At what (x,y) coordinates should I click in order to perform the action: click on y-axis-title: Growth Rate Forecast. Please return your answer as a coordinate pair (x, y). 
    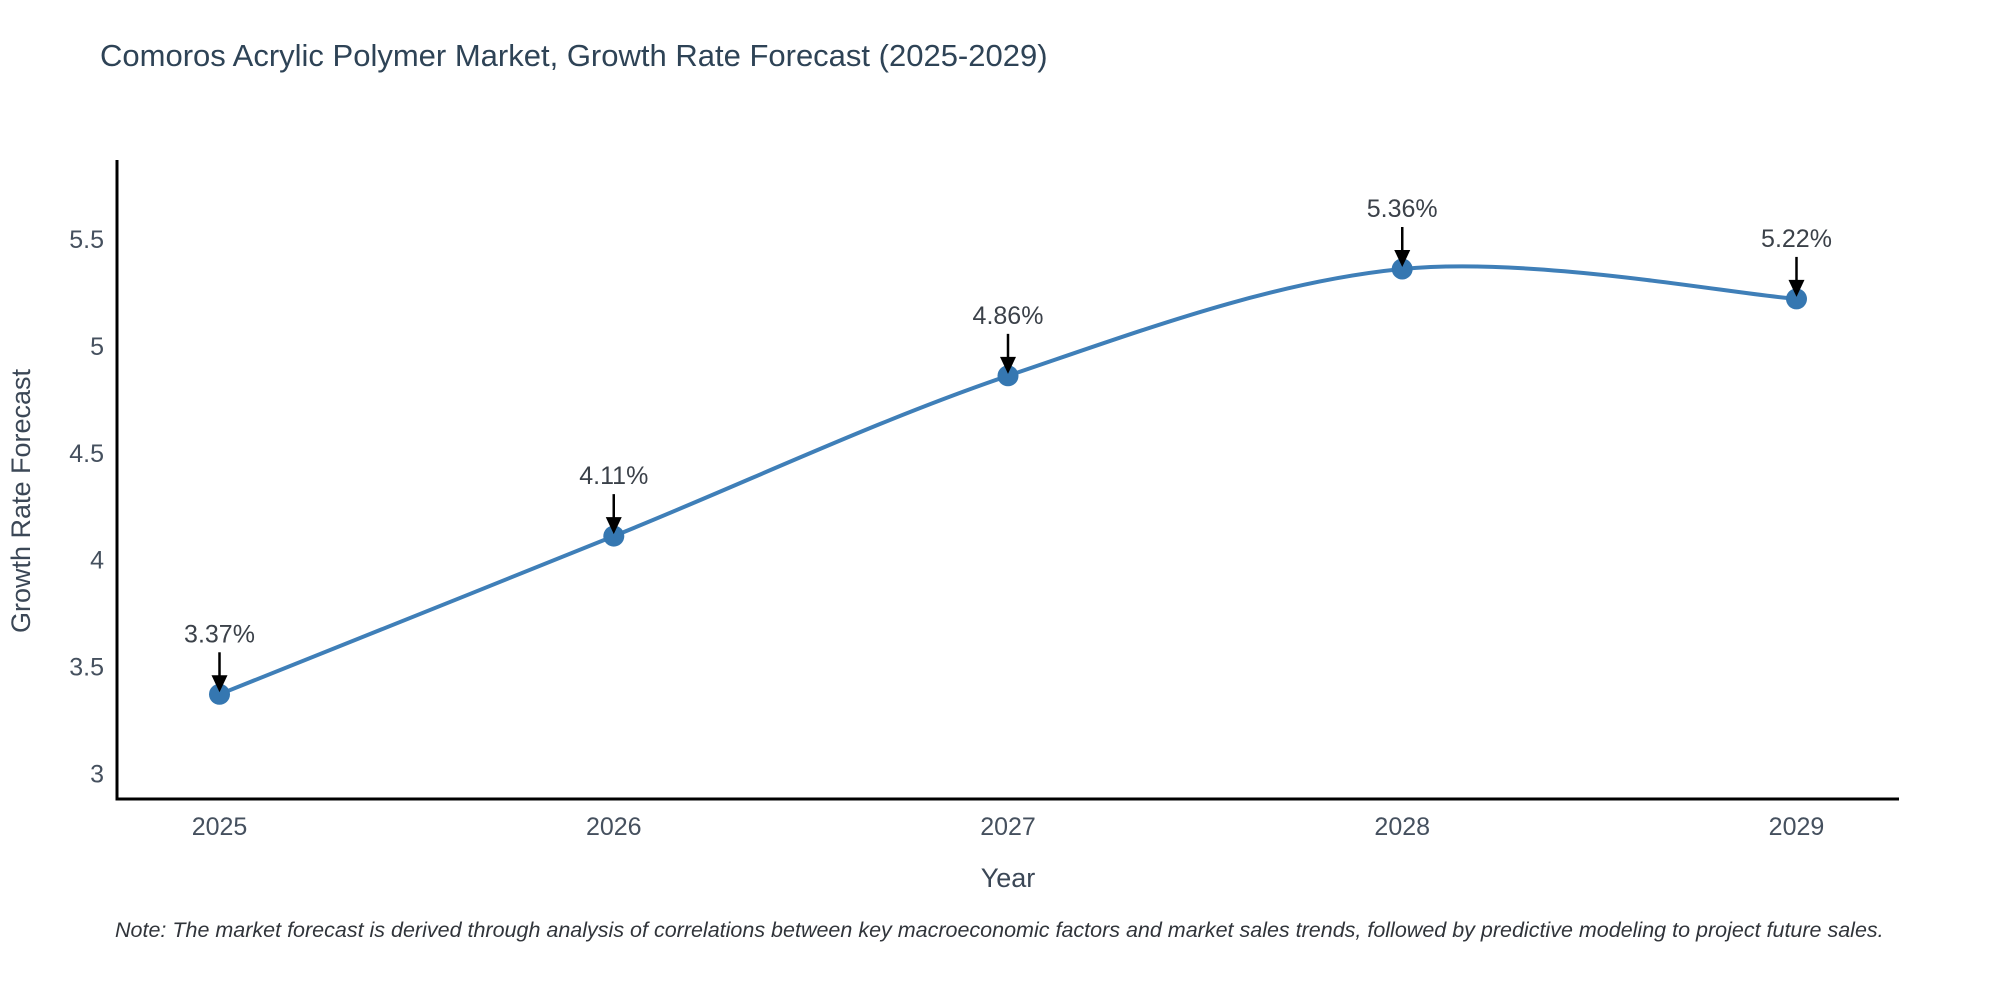
    Looking at the image, I should click on (21, 500).